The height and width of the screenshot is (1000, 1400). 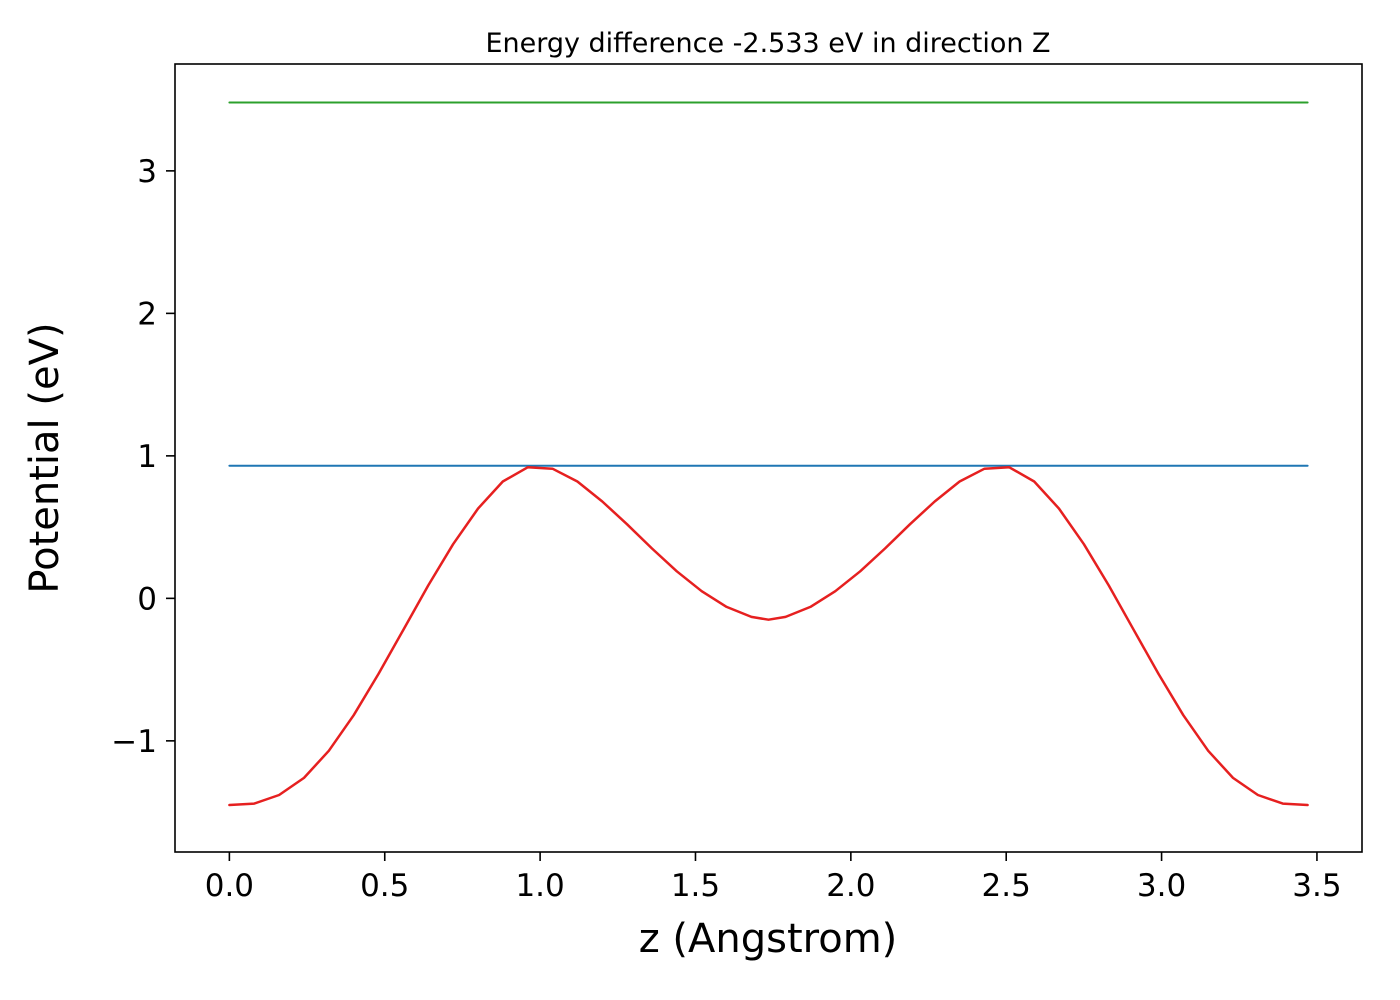 What do you see at coordinates (1161, 886) in the screenshot?
I see `x-tick-label: 3.0` at bounding box center [1161, 886].